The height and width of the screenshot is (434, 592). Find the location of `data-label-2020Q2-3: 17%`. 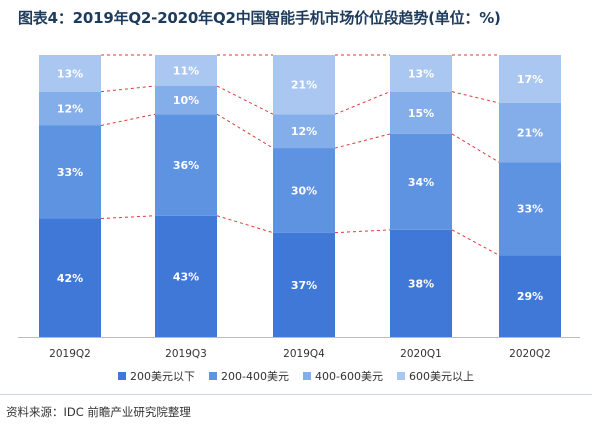

data-label-2020Q2-3: 17% is located at coordinates (530, 79).